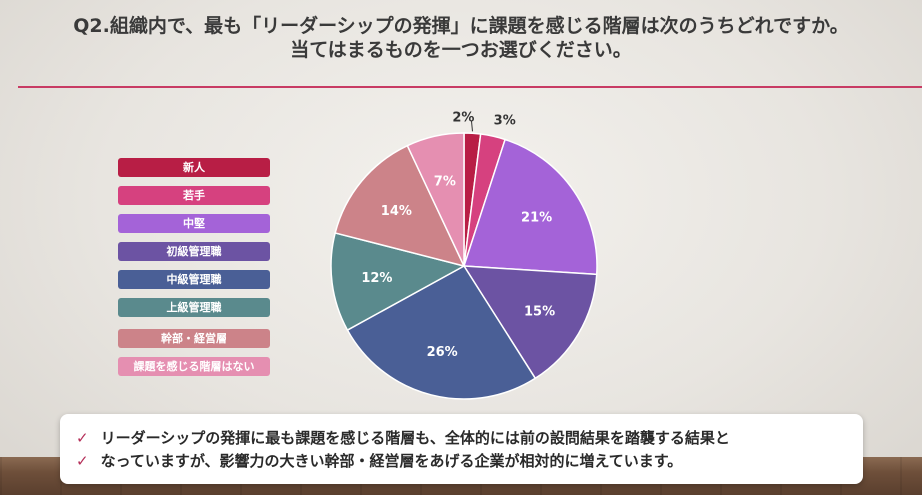 This screenshot has height=495, width=922. I want to click on legend-item-kanbu-keiei: 幹部・経営層, so click(194, 338).